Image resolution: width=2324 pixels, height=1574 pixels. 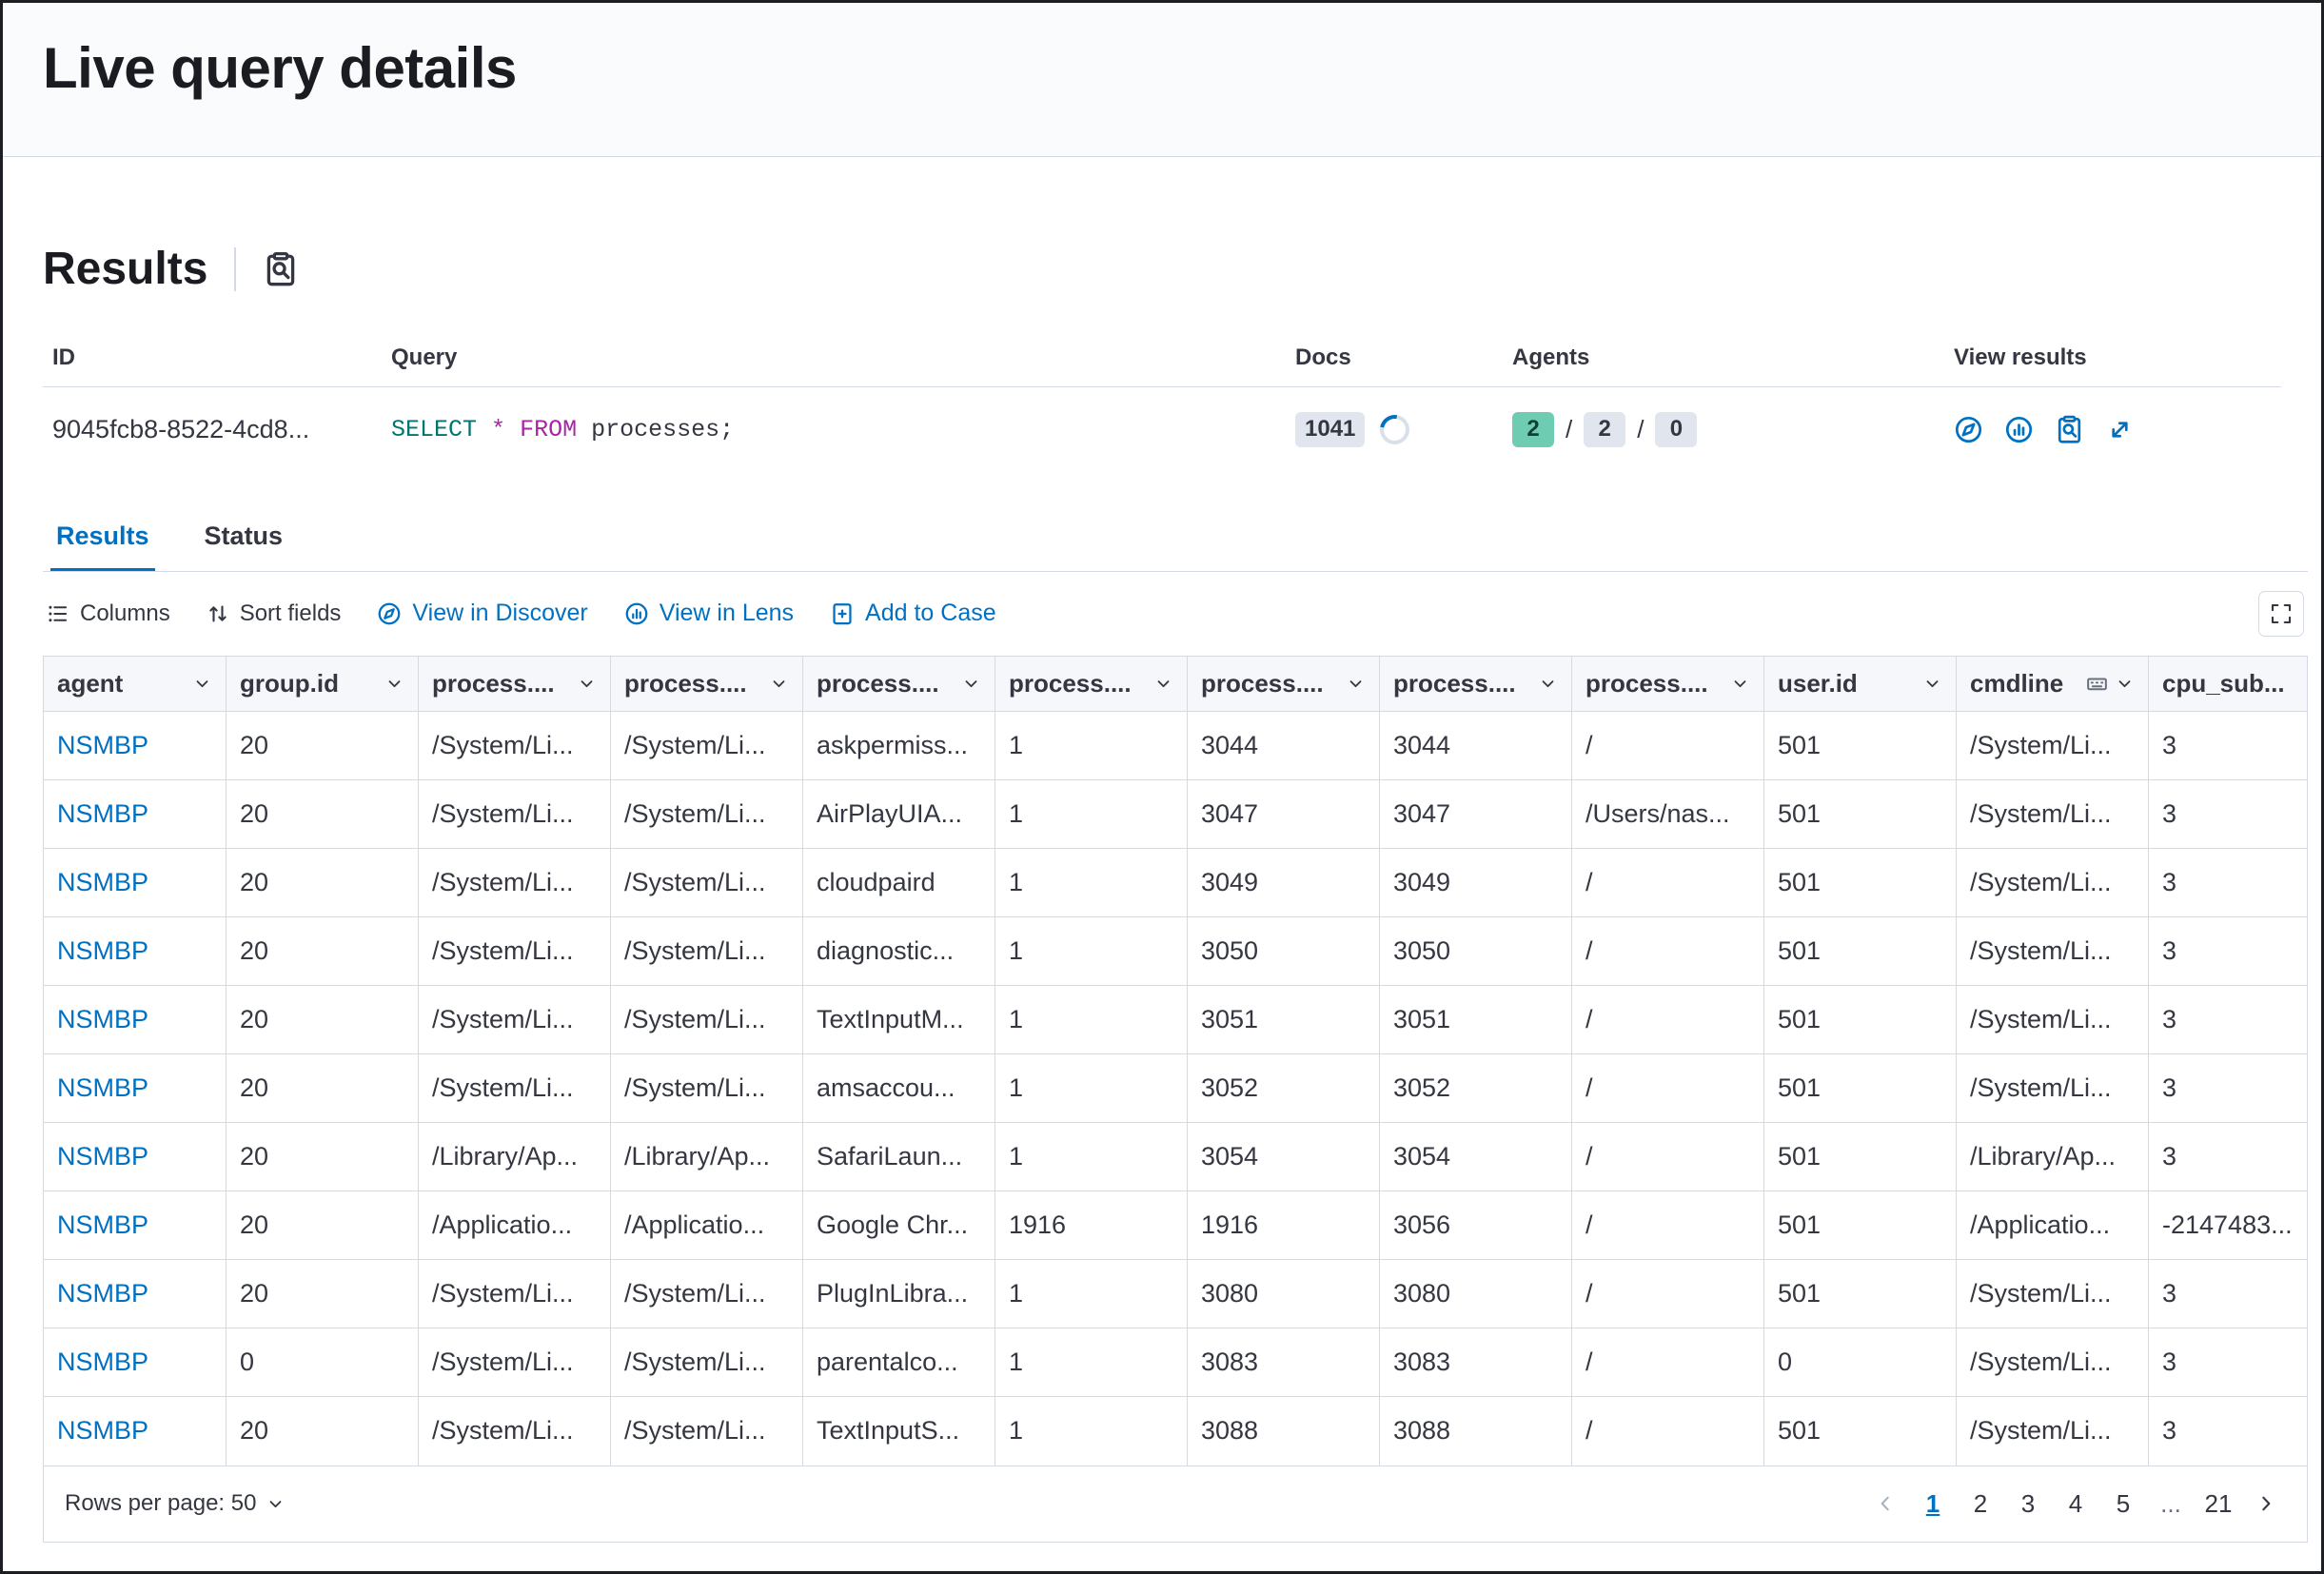 What do you see at coordinates (2281, 614) in the screenshot?
I see `fullscreen-button` at bounding box center [2281, 614].